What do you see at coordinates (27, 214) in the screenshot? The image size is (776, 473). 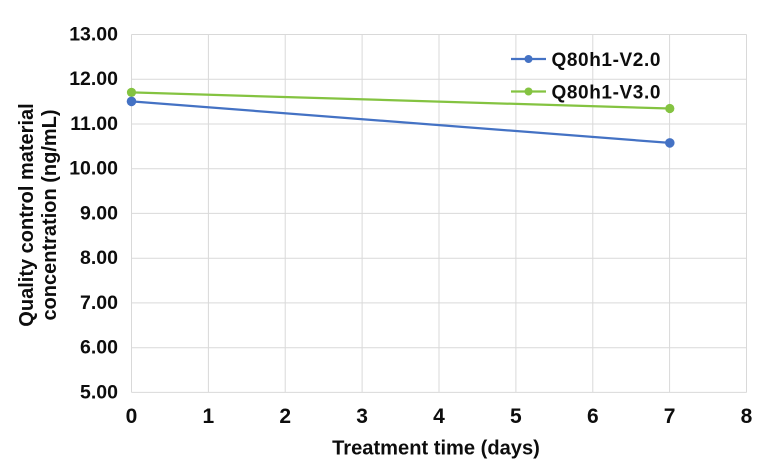 I see `svg-text: Quality control material` at bounding box center [27, 214].